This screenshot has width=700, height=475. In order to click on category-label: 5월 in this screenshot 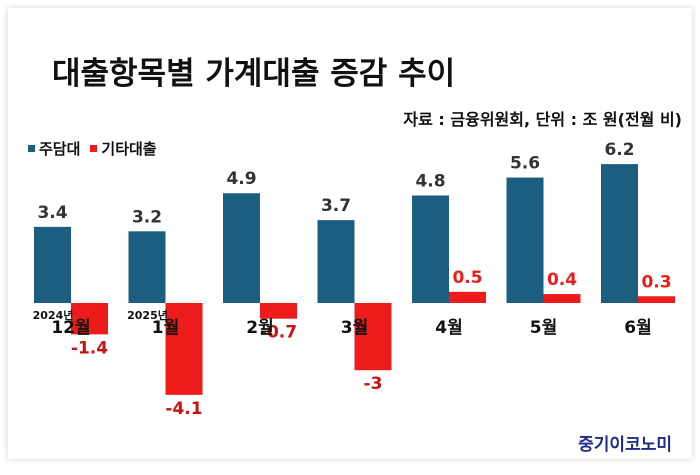, I will do `click(543, 328)`.